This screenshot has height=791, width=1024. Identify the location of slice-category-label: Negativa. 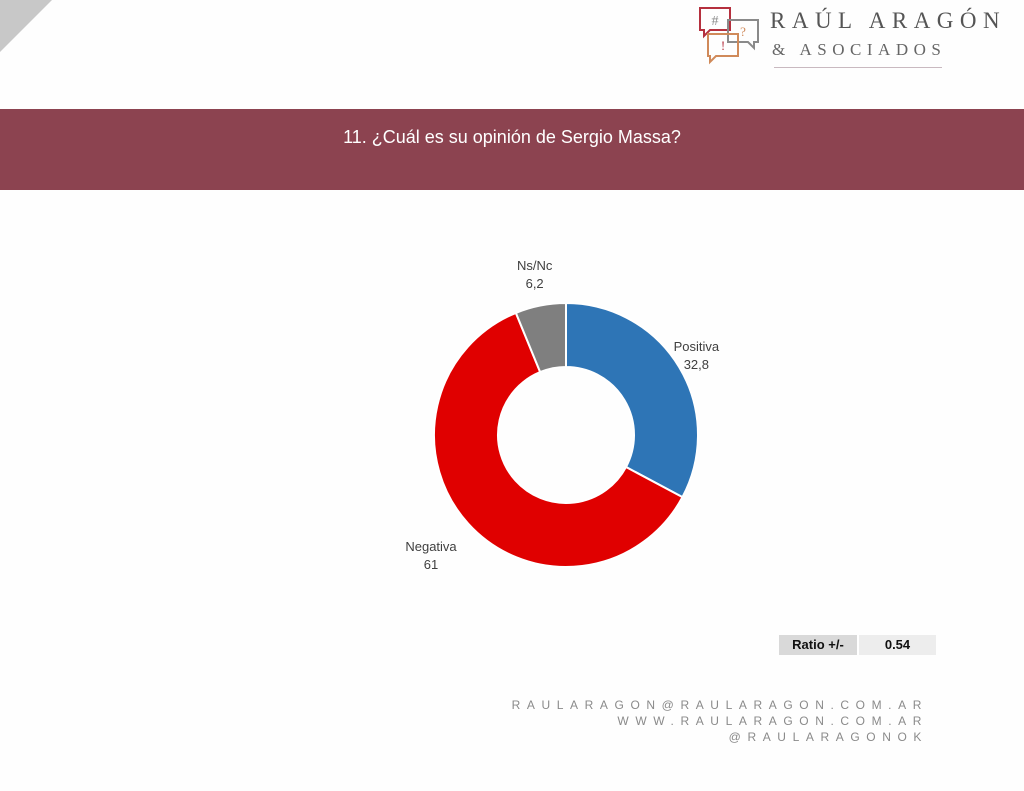
(431, 546).